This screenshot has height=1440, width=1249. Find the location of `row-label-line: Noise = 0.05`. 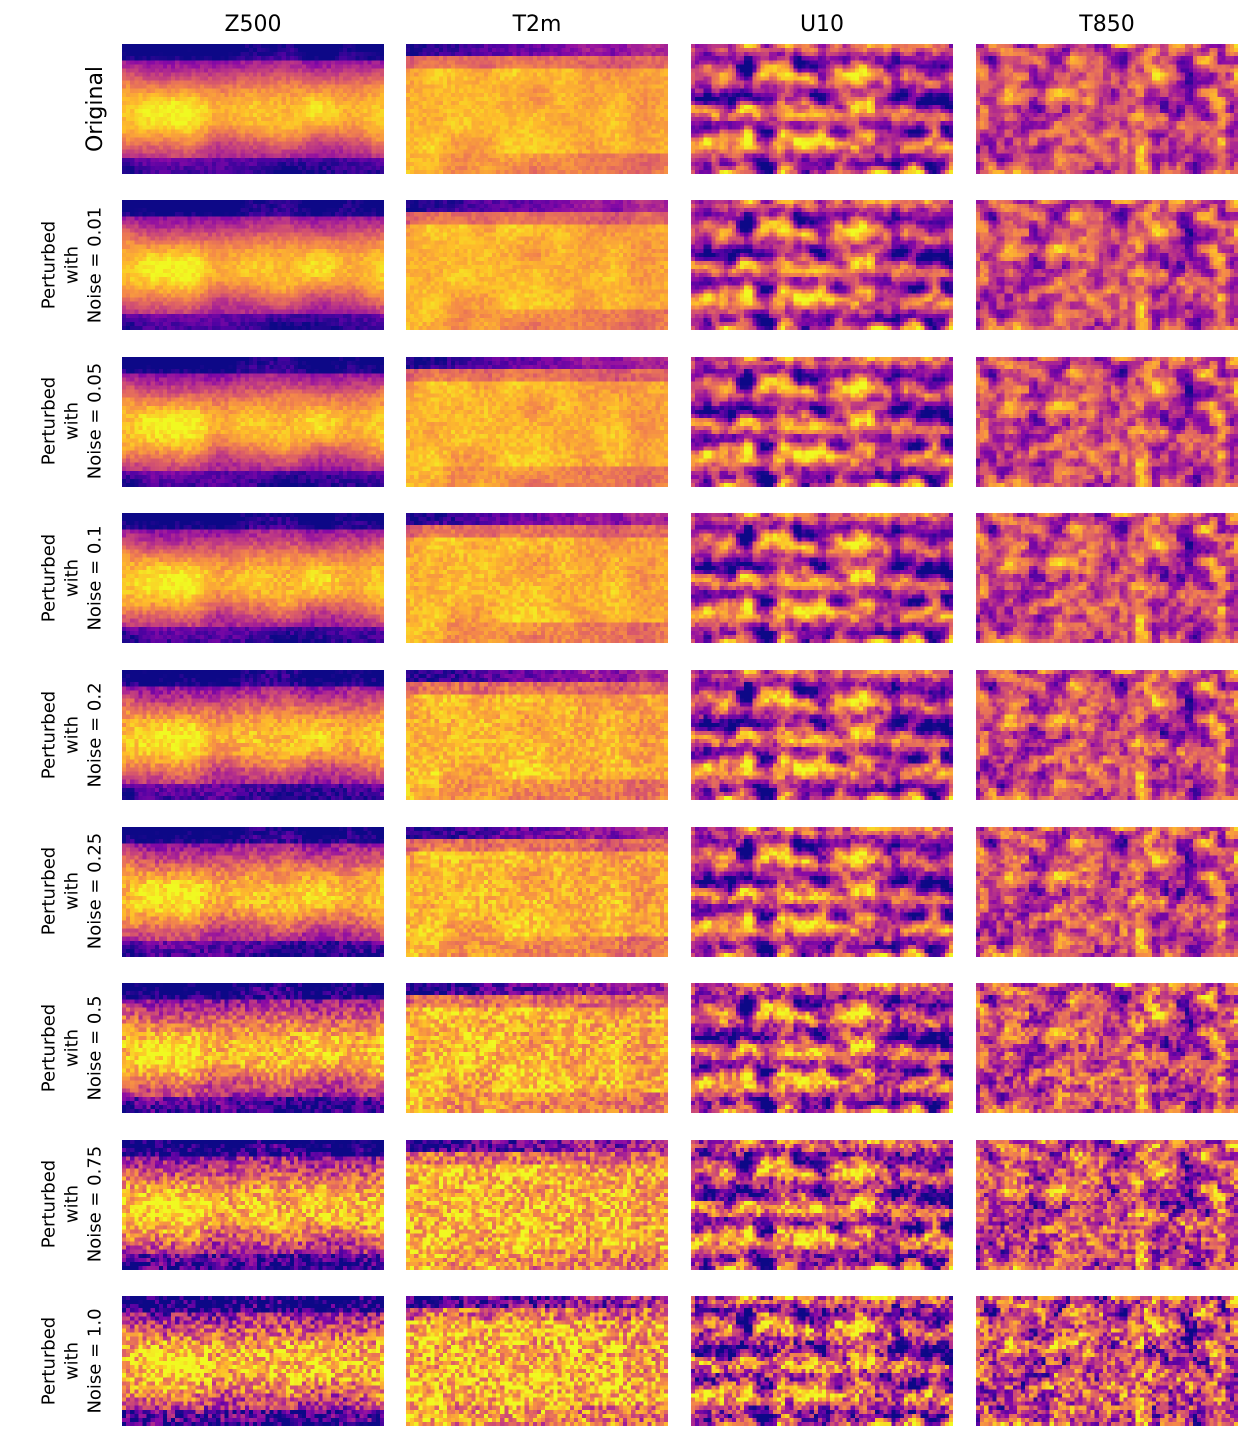

row-label-line: Noise = 0.05 is located at coordinates (95, 421).